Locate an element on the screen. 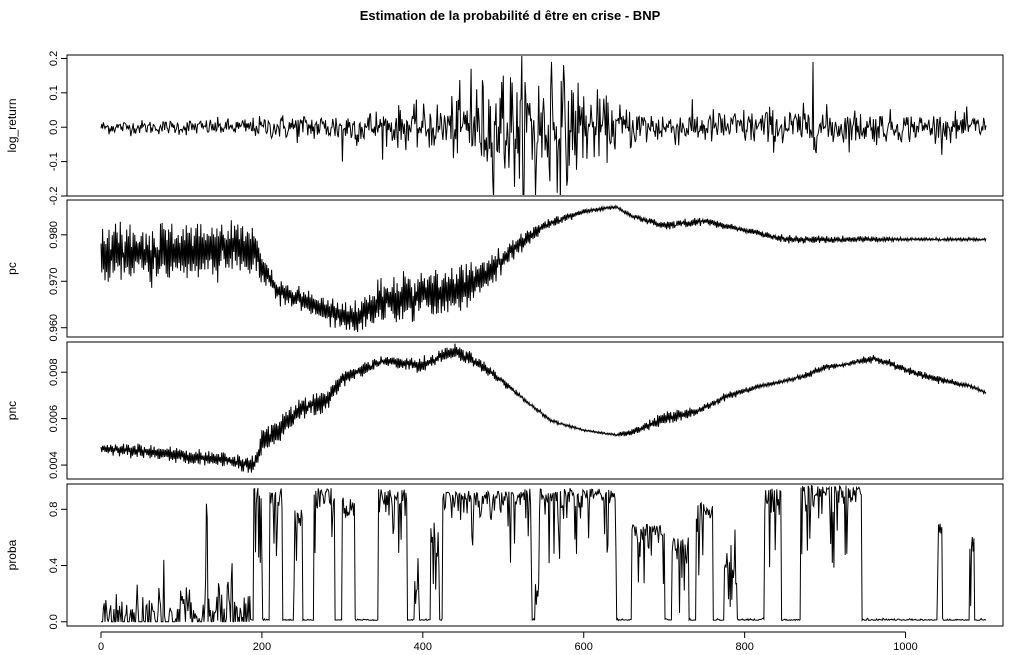  y-tick-label: 0.960 is located at coordinates (54, 328).